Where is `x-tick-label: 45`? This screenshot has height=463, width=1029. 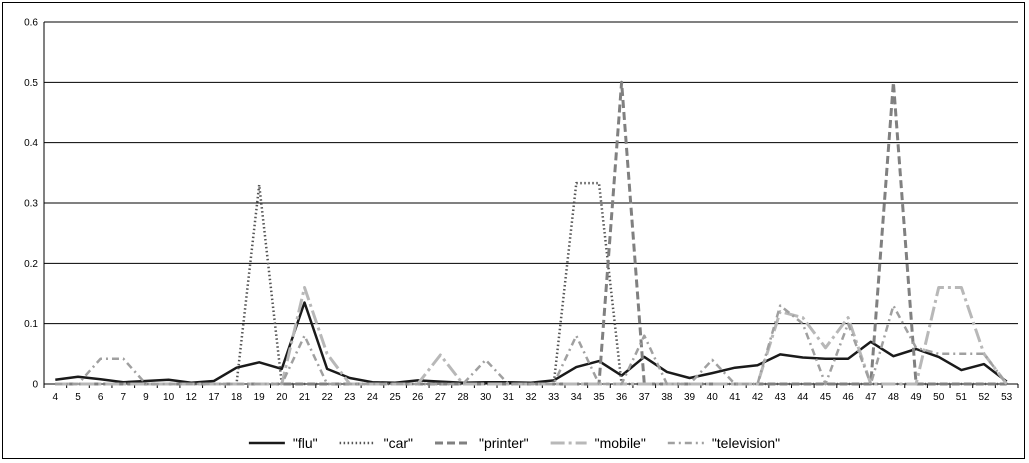 x-tick-label: 45 is located at coordinates (826, 397).